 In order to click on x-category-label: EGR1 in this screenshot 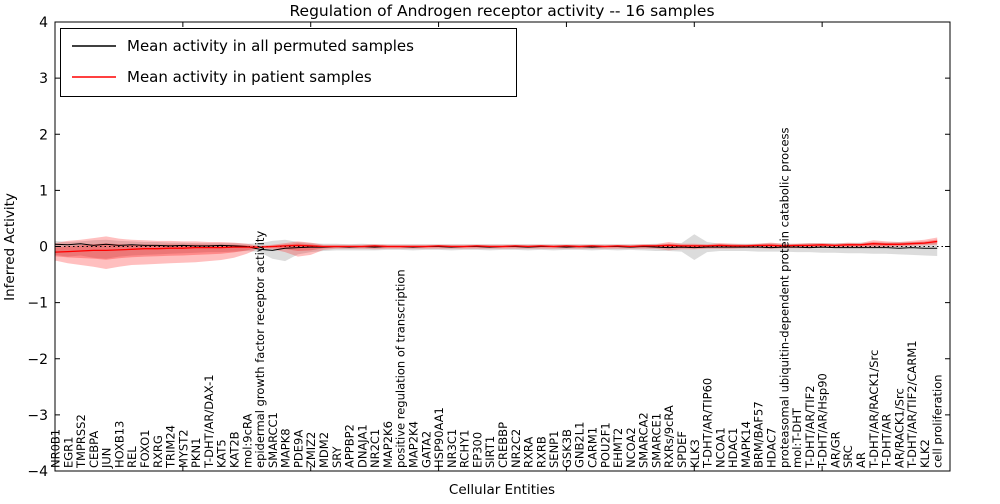, I will do `click(68, 453)`.